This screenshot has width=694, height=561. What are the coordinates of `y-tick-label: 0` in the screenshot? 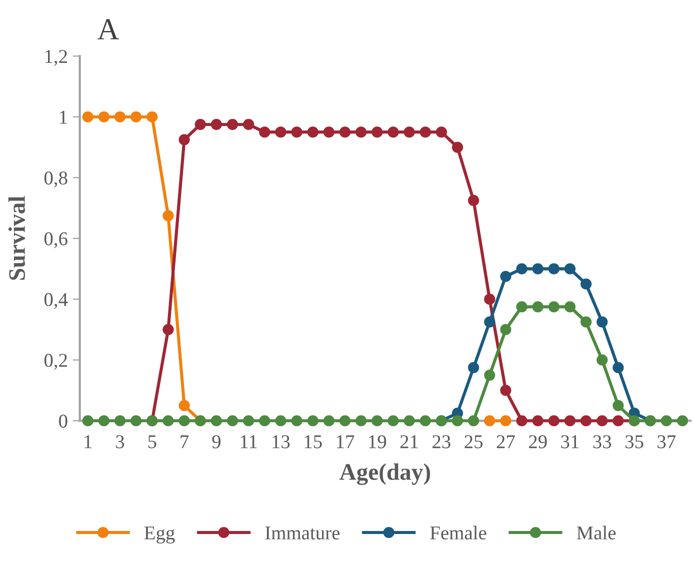 It's located at (63, 421).